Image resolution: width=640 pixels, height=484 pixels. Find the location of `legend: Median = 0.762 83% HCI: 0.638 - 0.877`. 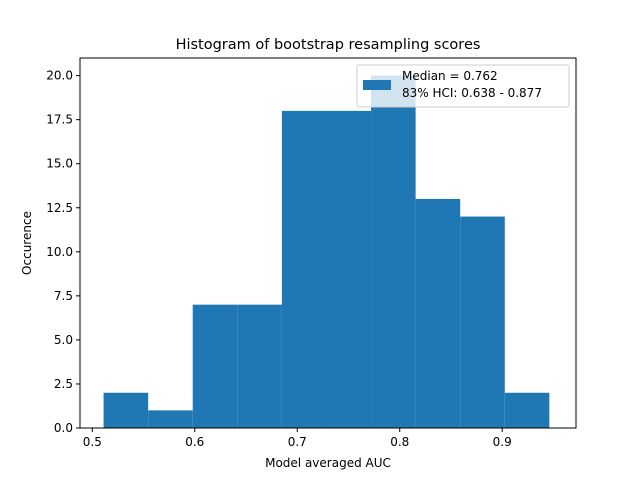

legend: Median = 0.762 83% HCI: 0.638 - 0.877 is located at coordinates (463, 86).